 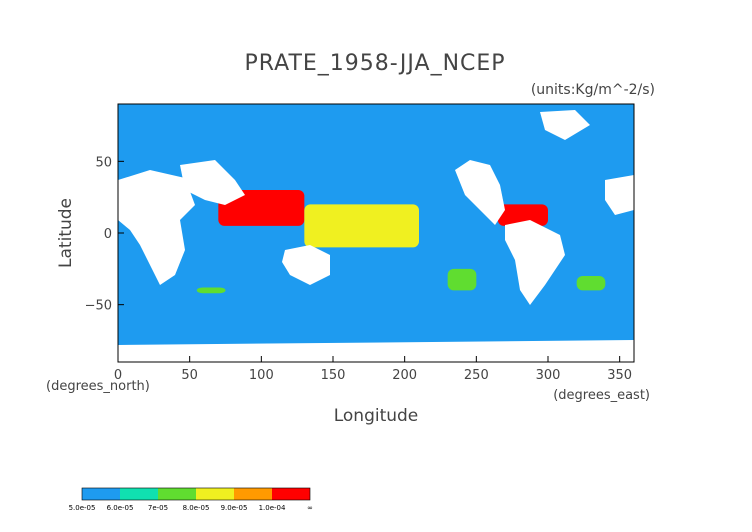 I want to click on units-label: (units:Kg/m^-2/s), so click(x=593, y=90).